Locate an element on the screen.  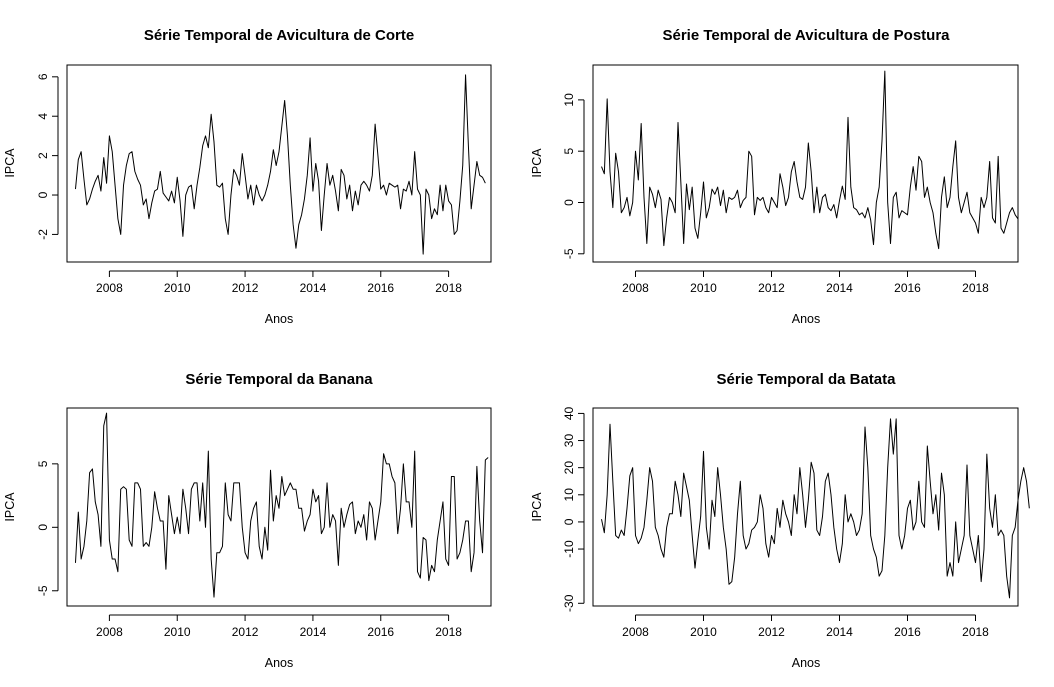
chart-title: Série Temporal da Batata is located at coordinates (807, 379).